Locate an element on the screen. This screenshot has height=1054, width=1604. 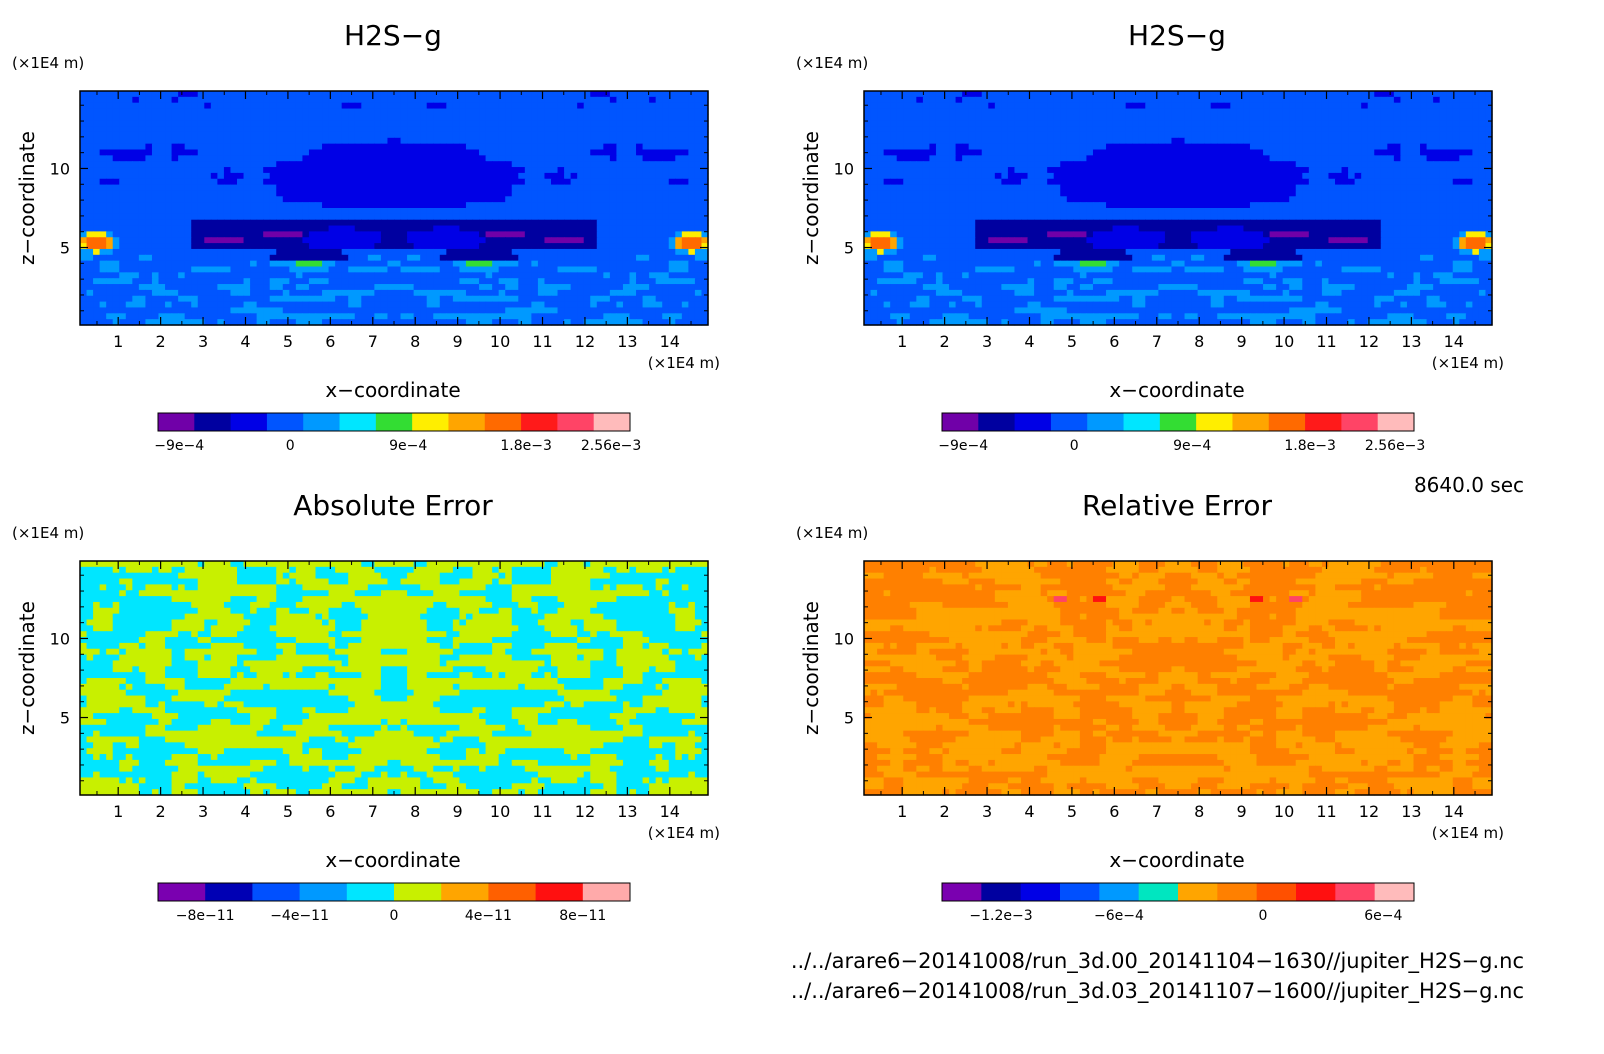
x-tick-label: 9 is located at coordinates (458, 341).